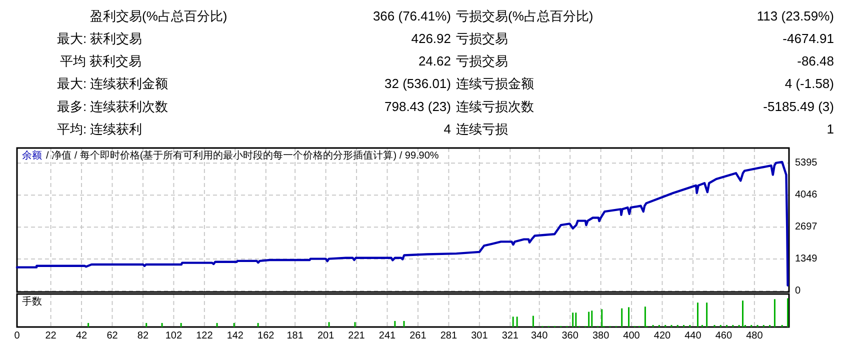 The width and height of the screenshot is (843, 346). What do you see at coordinates (295, 336) in the screenshot?
I see `x-tick-label: 181` at bounding box center [295, 336].